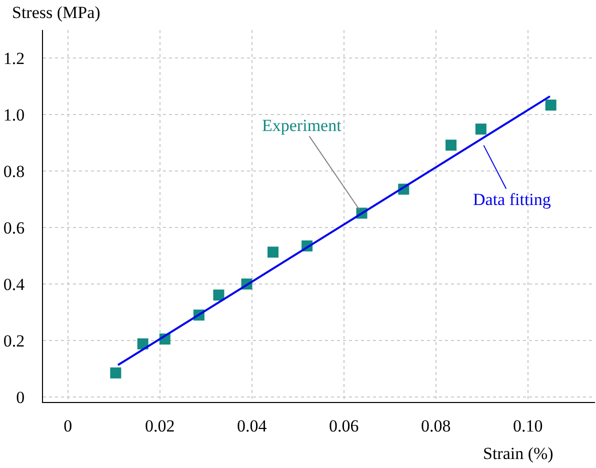 The height and width of the screenshot is (468, 596). Describe the element at coordinates (14, 58) in the screenshot. I see `y-tick-label: 1.2` at that location.